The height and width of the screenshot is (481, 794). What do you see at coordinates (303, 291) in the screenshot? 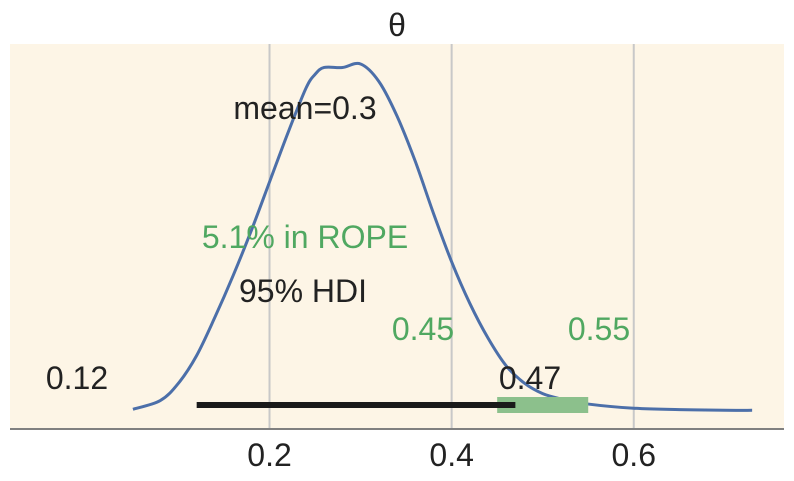
I see `hdi-label: 95% HDI` at bounding box center [303, 291].